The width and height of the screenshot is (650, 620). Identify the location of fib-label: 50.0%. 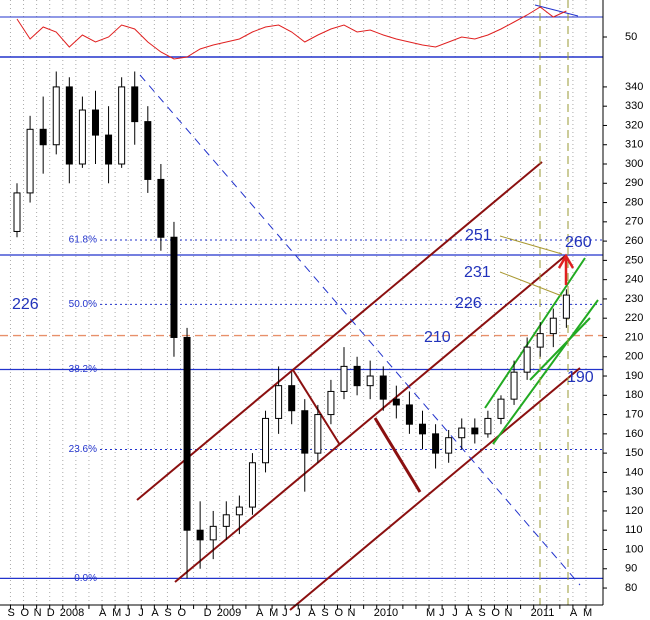
(83, 304).